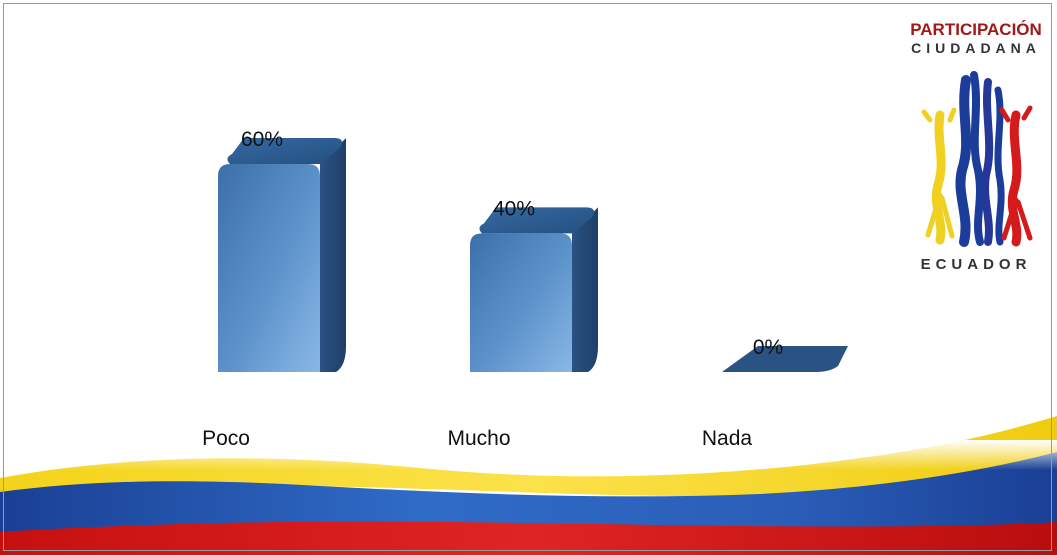 This screenshot has height=555, width=1057. I want to click on value-label: 40%, so click(514, 208).